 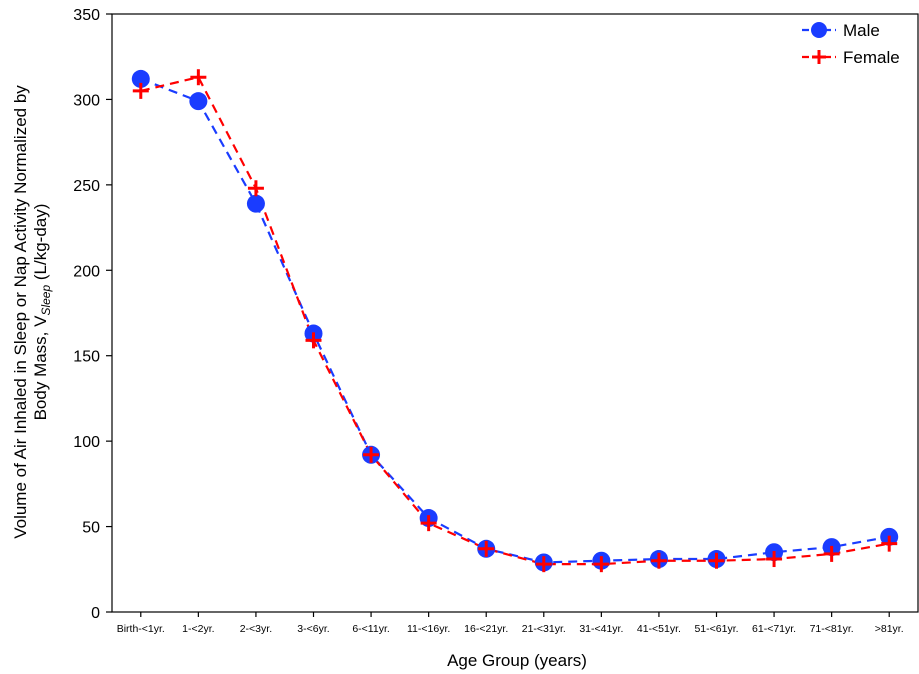 I want to click on y-axis-title-line-2: Body Mass, VSleep (L/kg-day), so click(x=42, y=312).